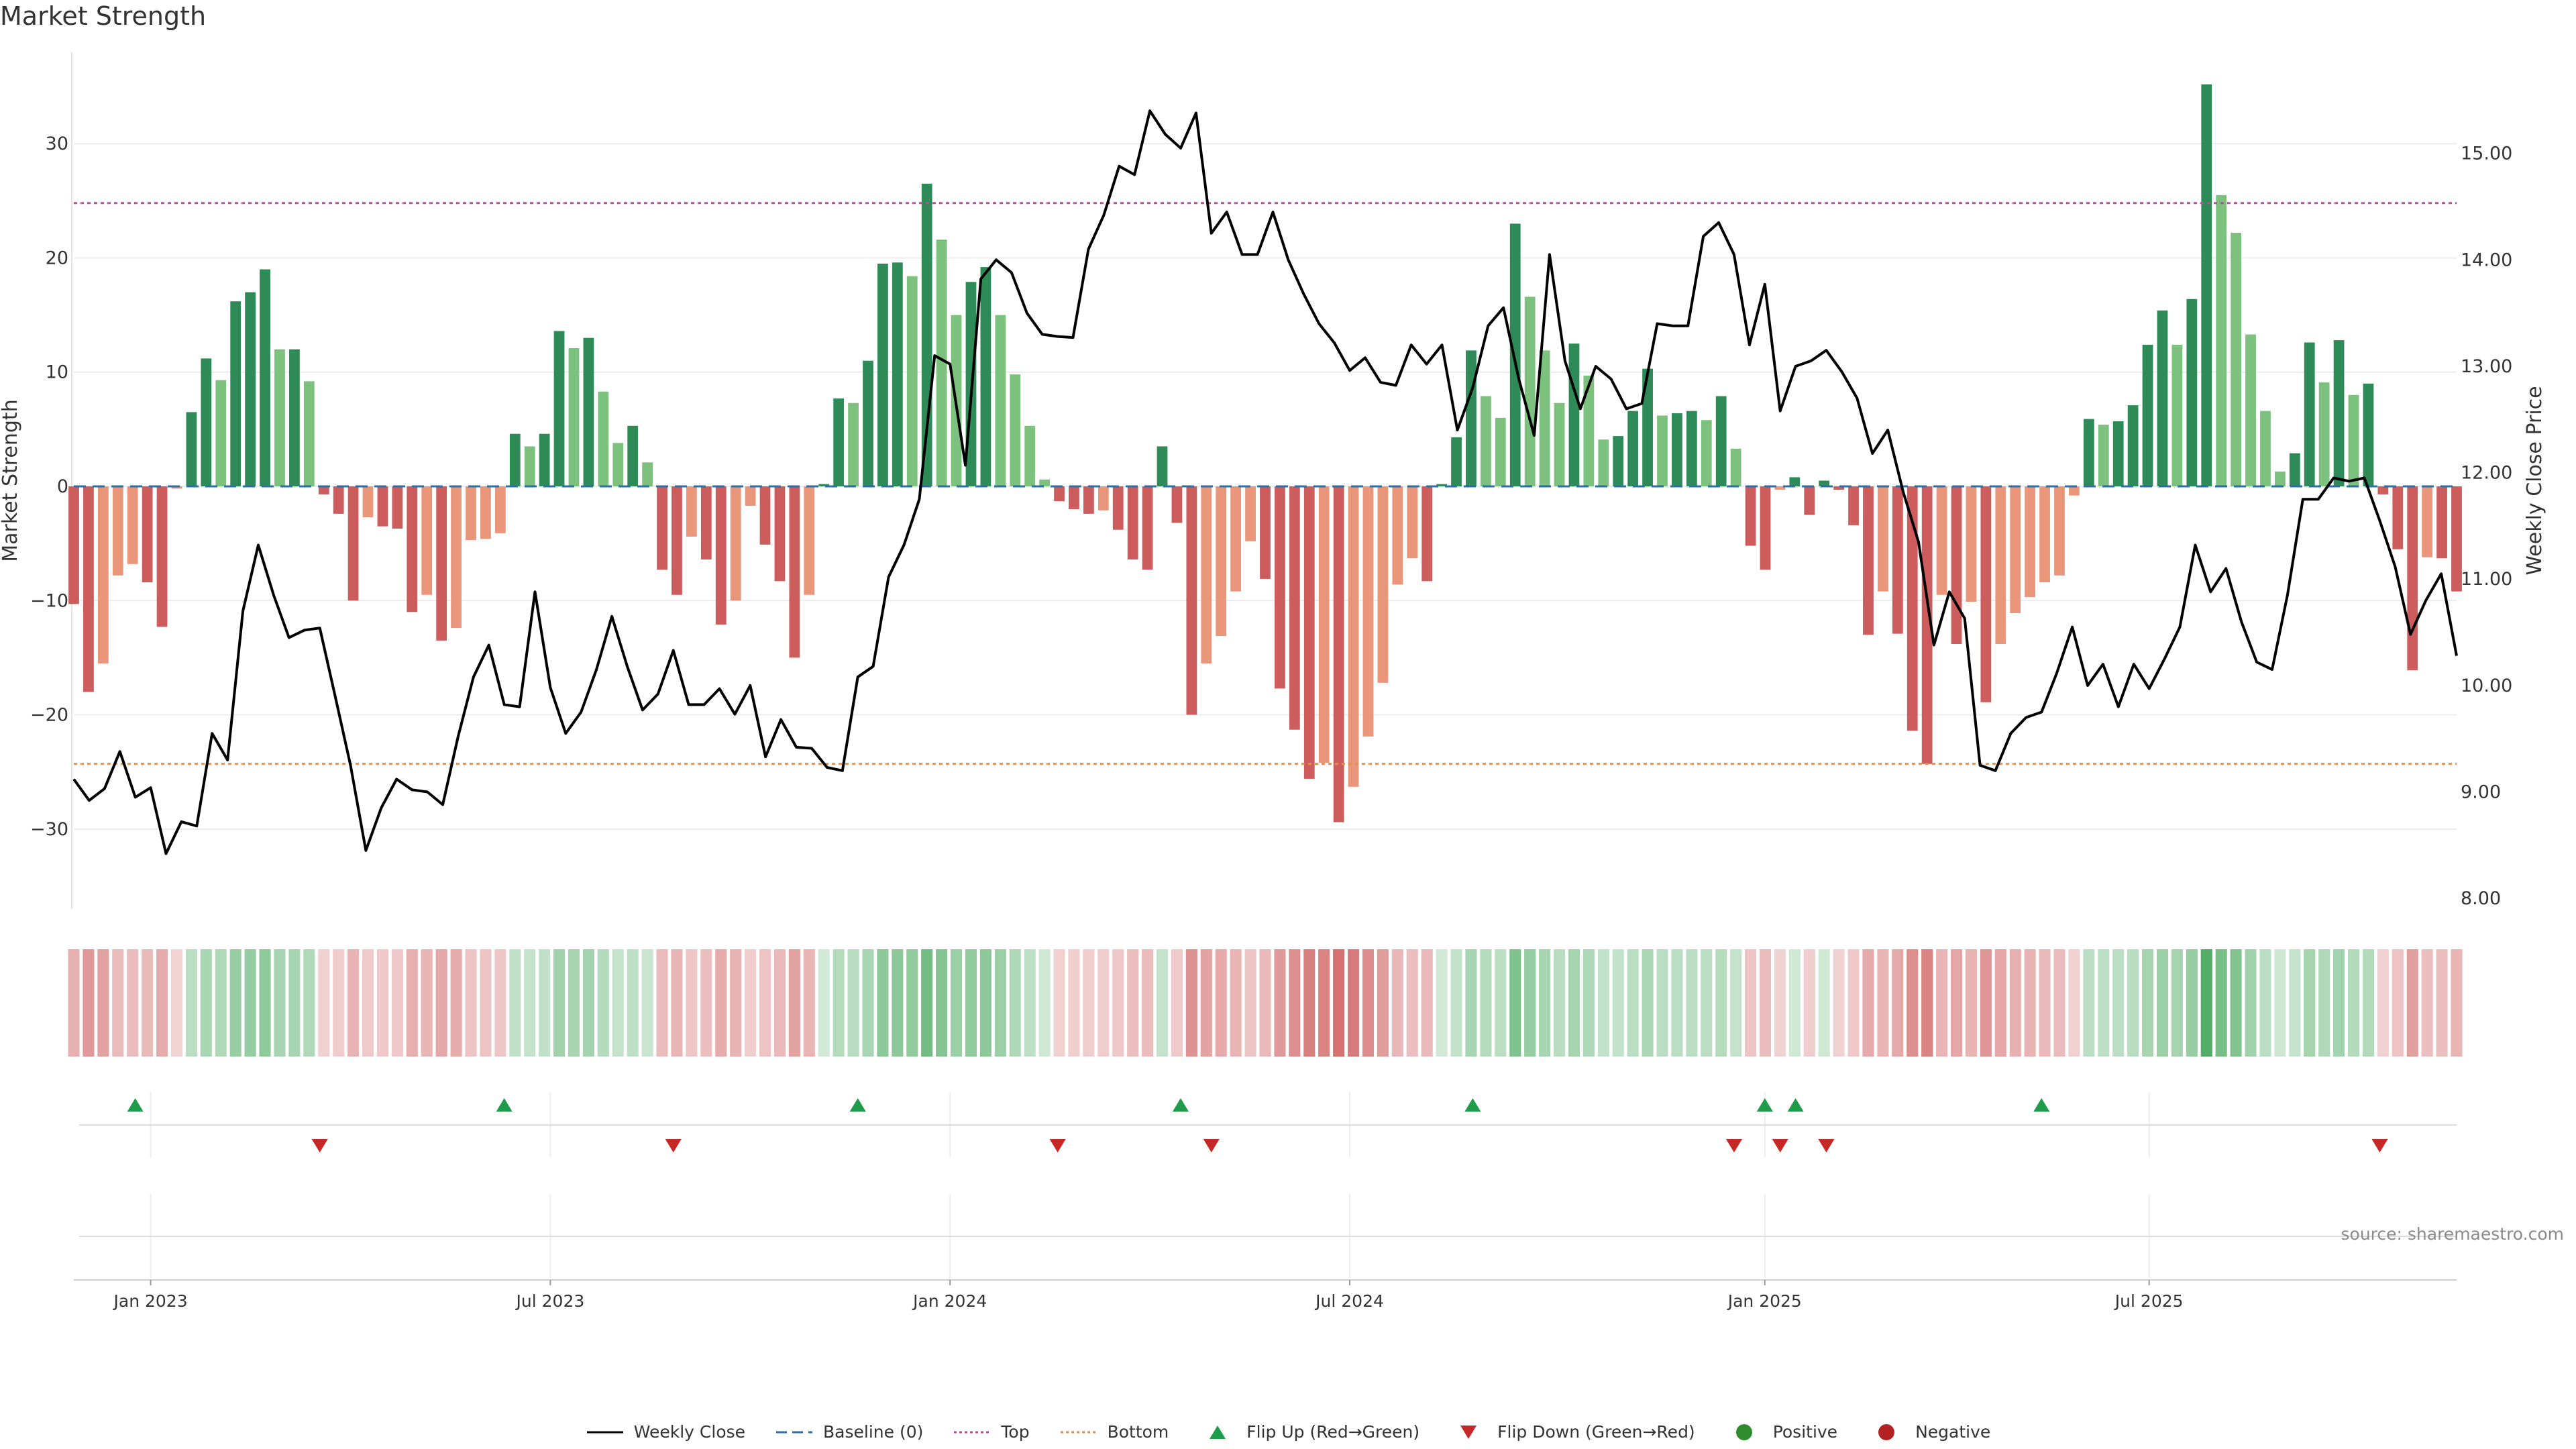 The width and height of the screenshot is (2576, 1449). Describe the element at coordinates (1333, 1432) in the screenshot. I see `legend-label: Flip Up (Red→Green)` at that location.